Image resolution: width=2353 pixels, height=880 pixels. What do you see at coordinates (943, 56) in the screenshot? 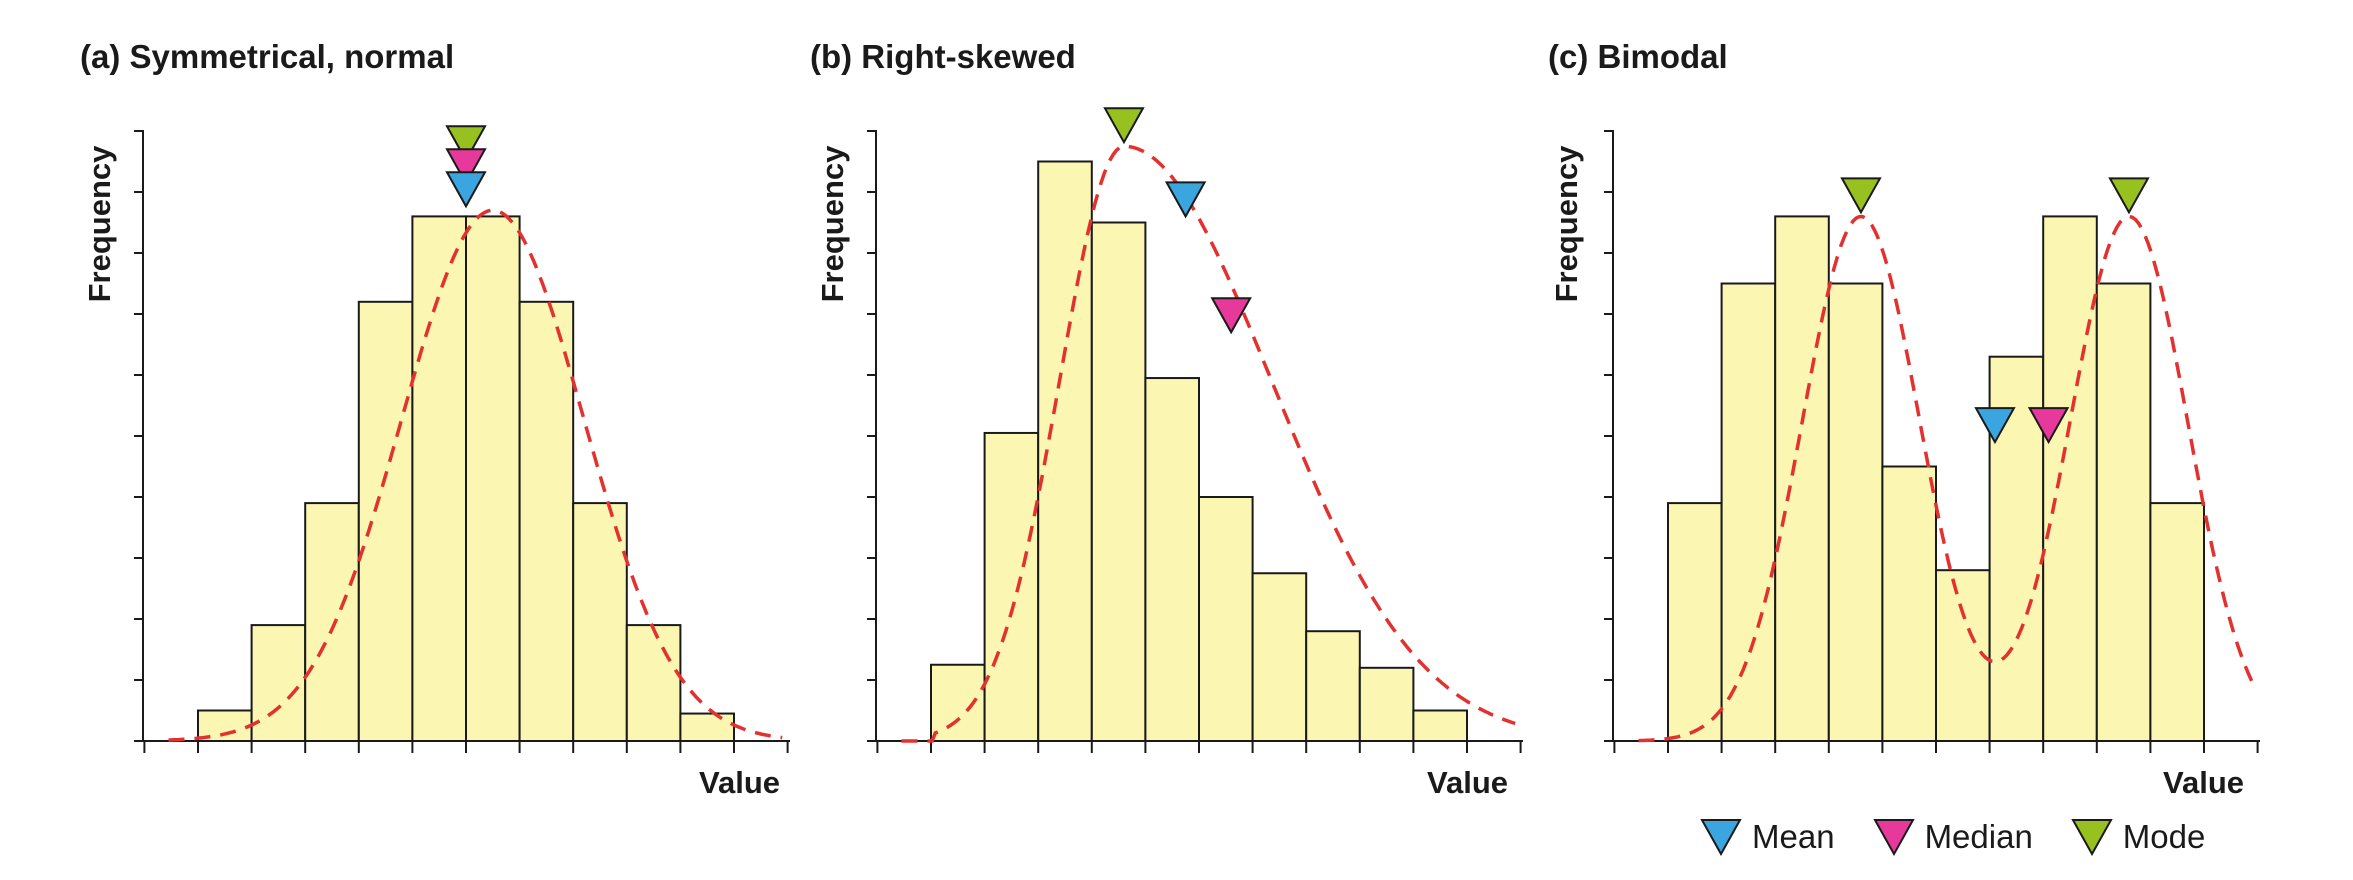
I see `panel-b-title: (b) Right-skewed` at bounding box center [943, 56].